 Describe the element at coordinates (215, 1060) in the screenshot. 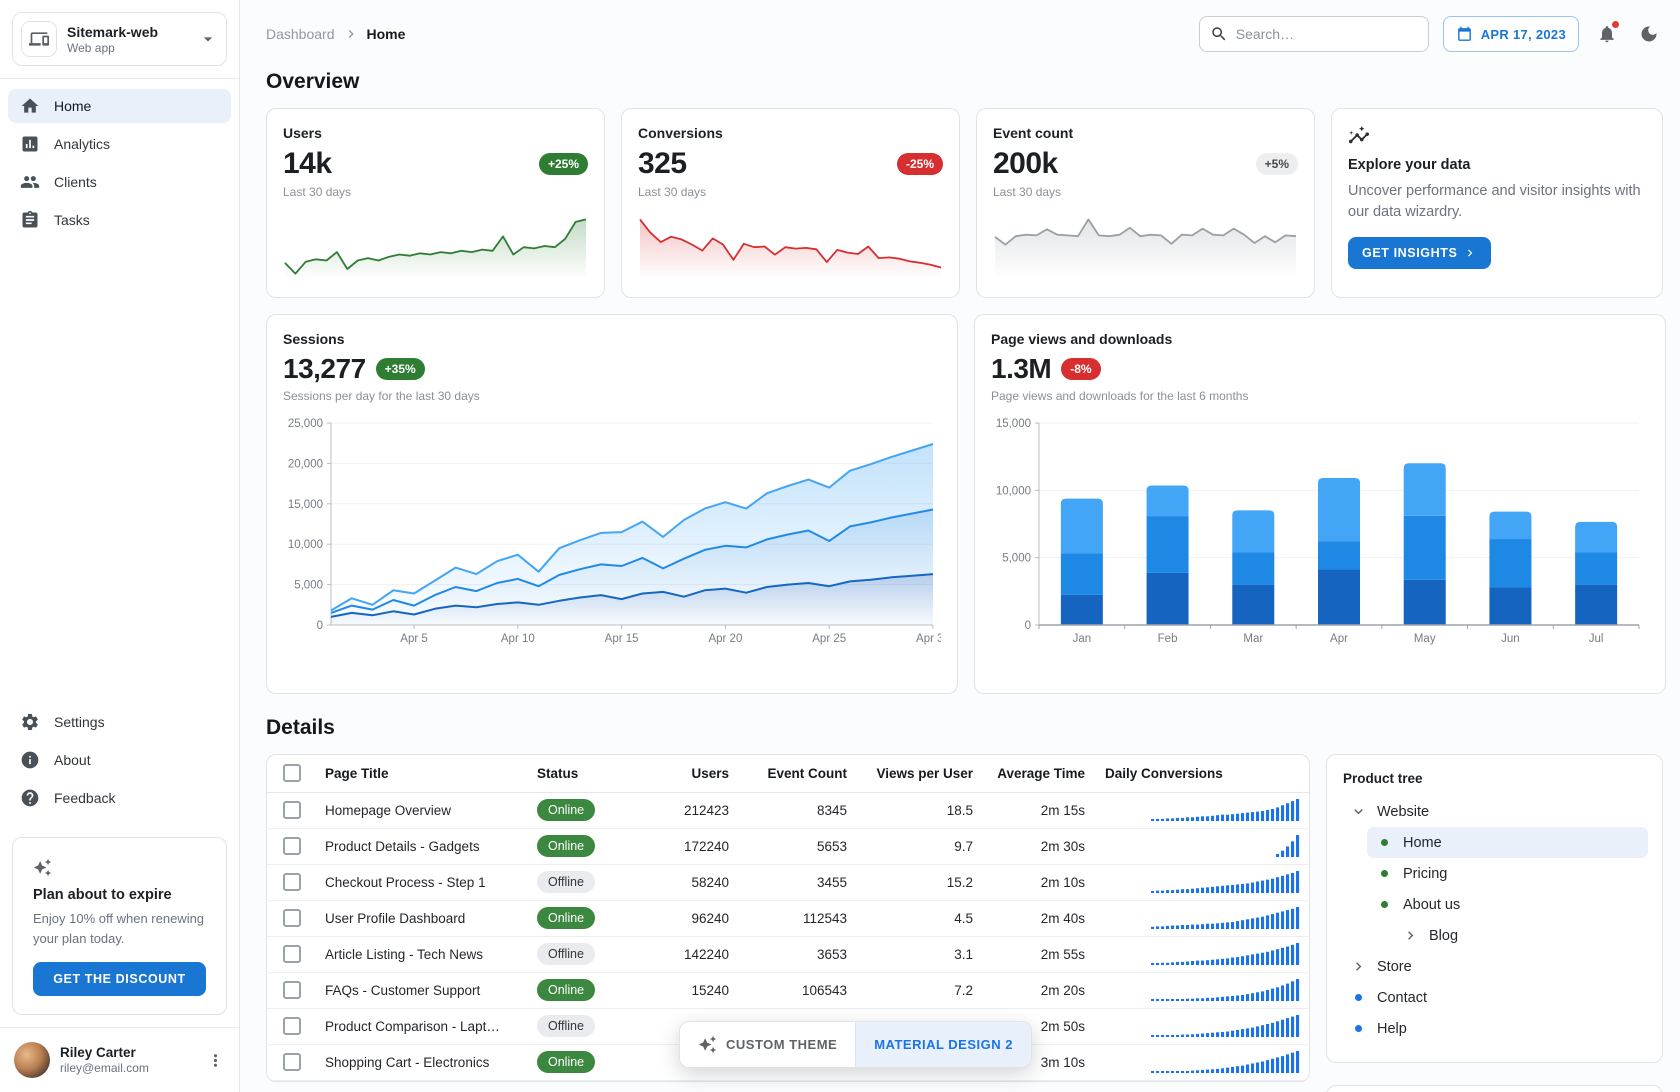

I see `user-menu-button` at that location.